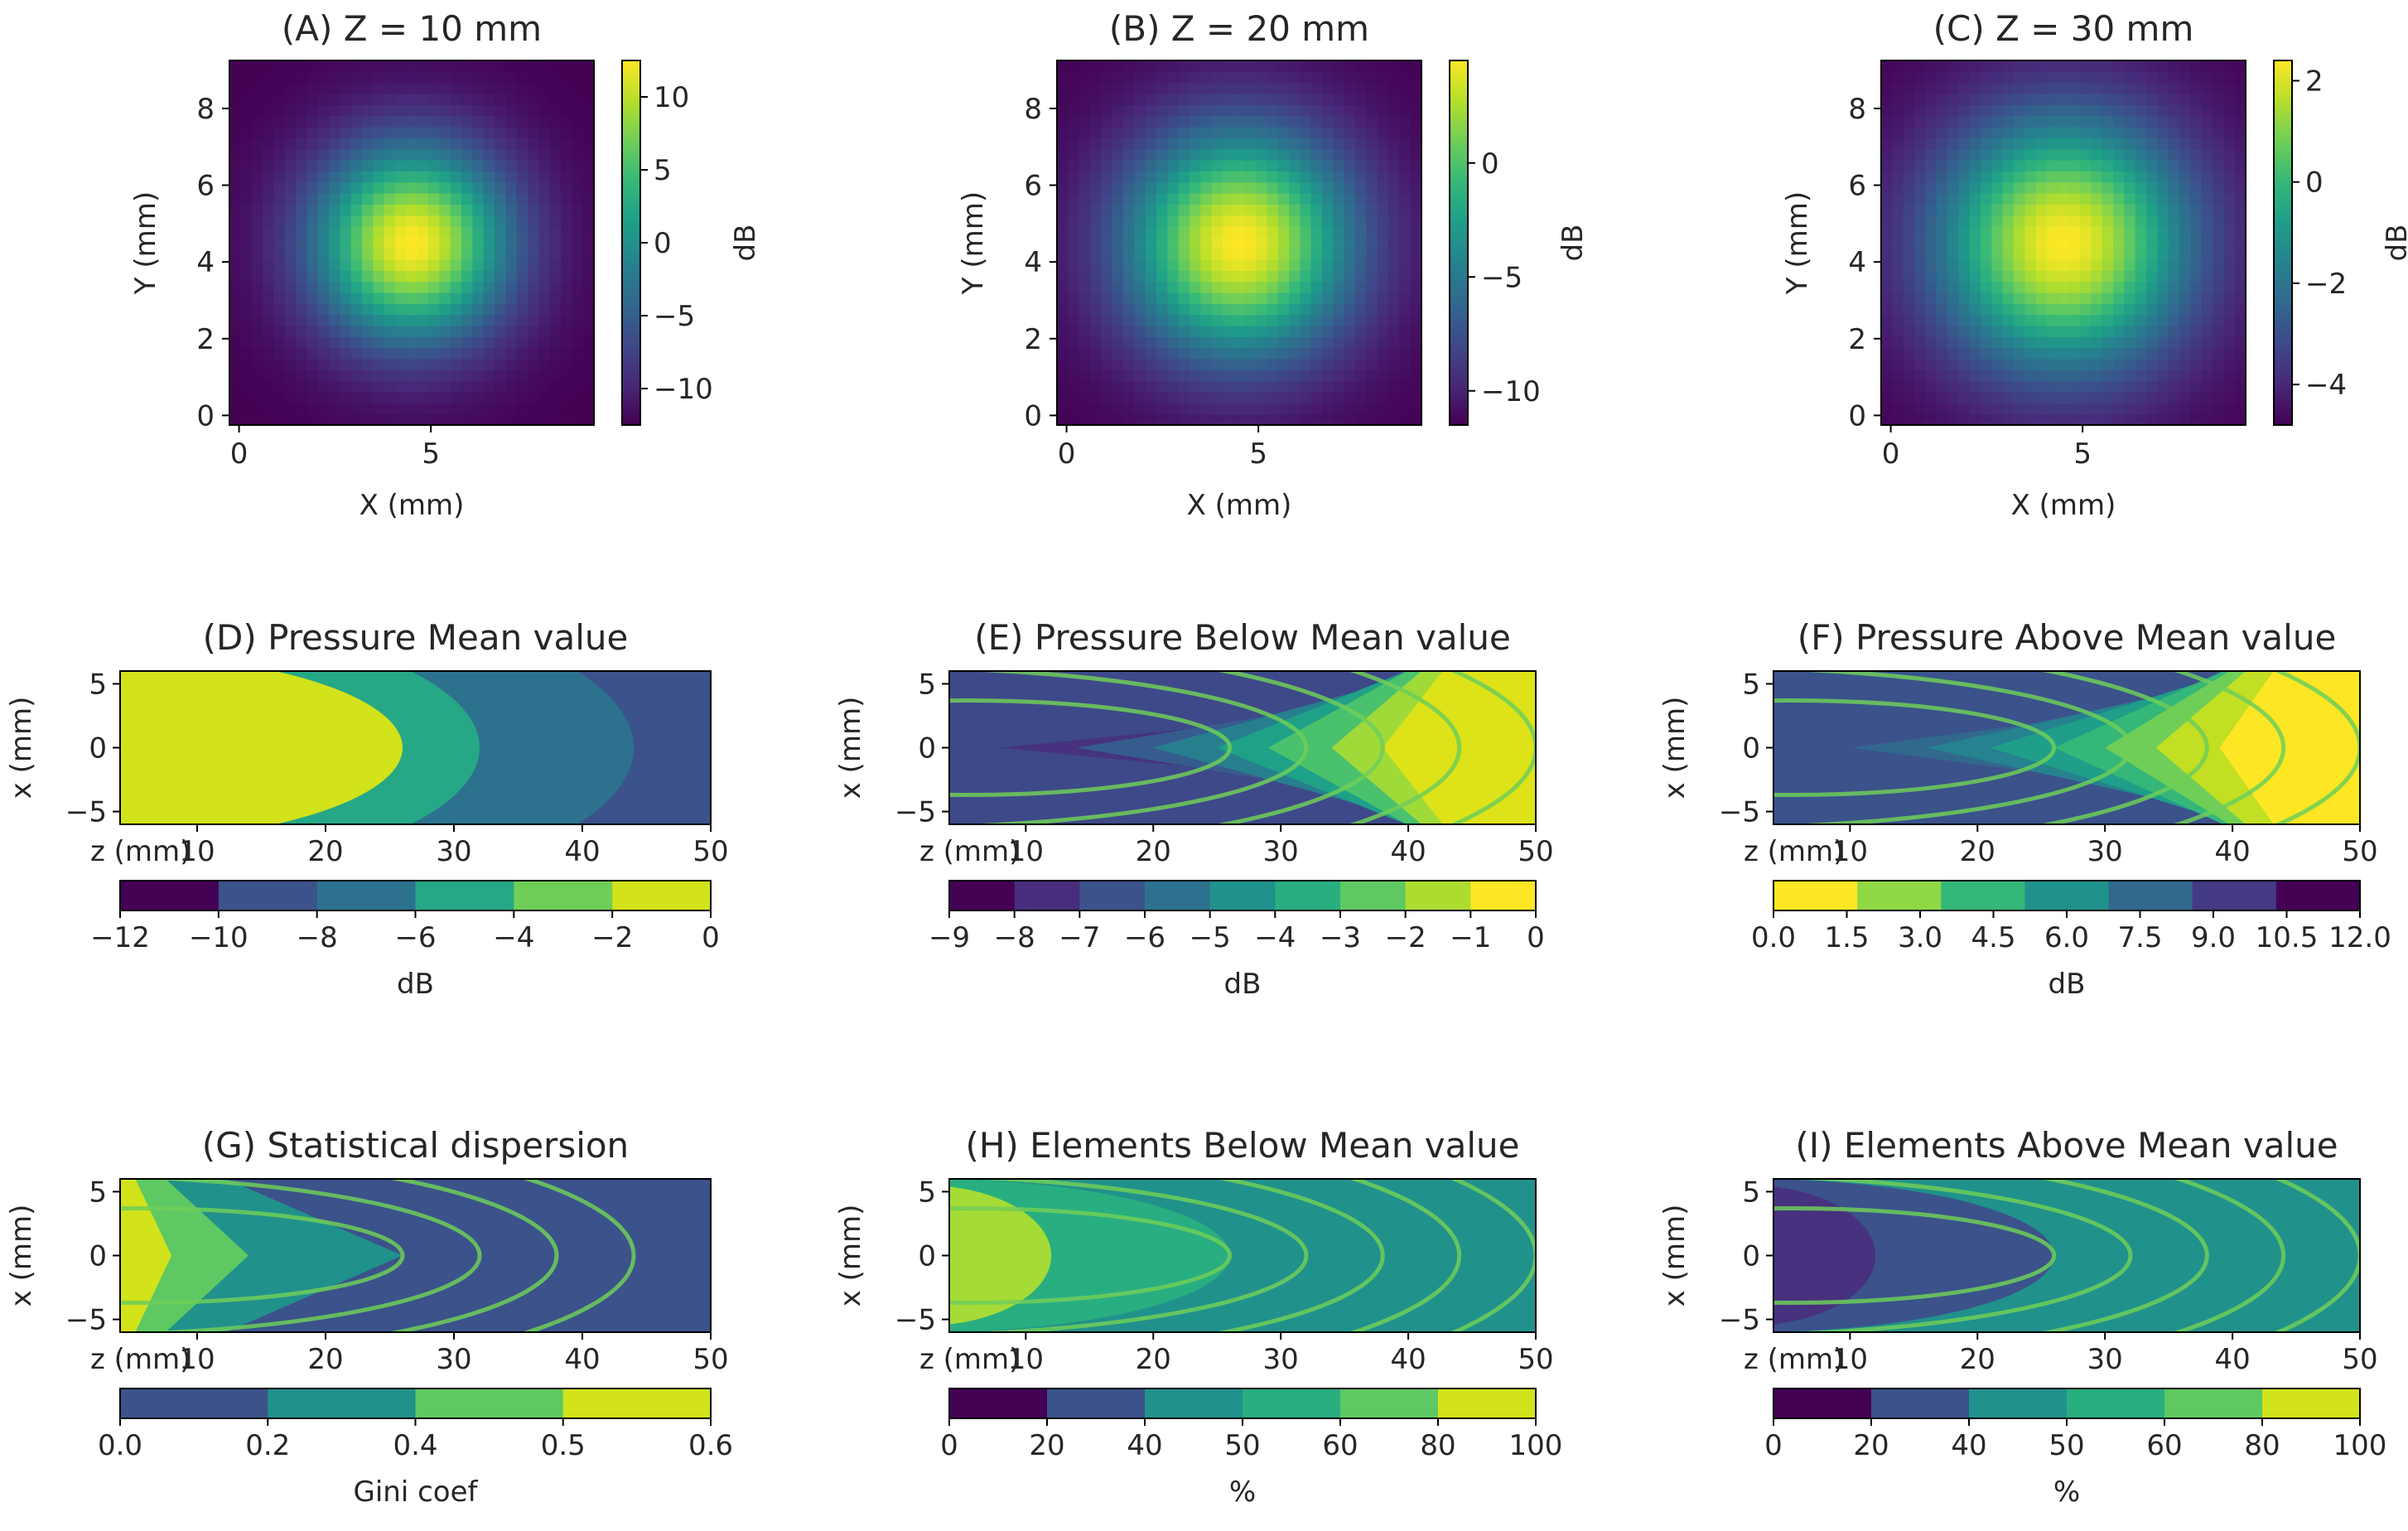 This screenshot has width=2408, height=1531. Describe the element at coordinates (1535, 1359) in the screenshot. I see `x-tick-label: 50` at that location.